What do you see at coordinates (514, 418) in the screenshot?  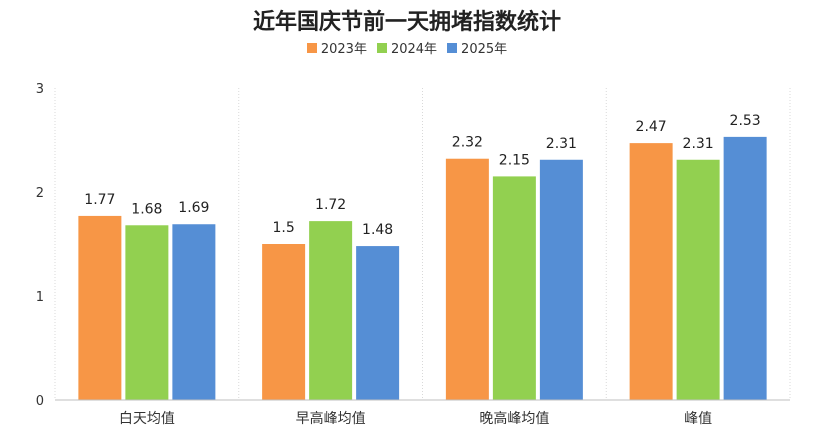 I see `x-category-label: 晚高峰均值` at bounding box center [514, 418].